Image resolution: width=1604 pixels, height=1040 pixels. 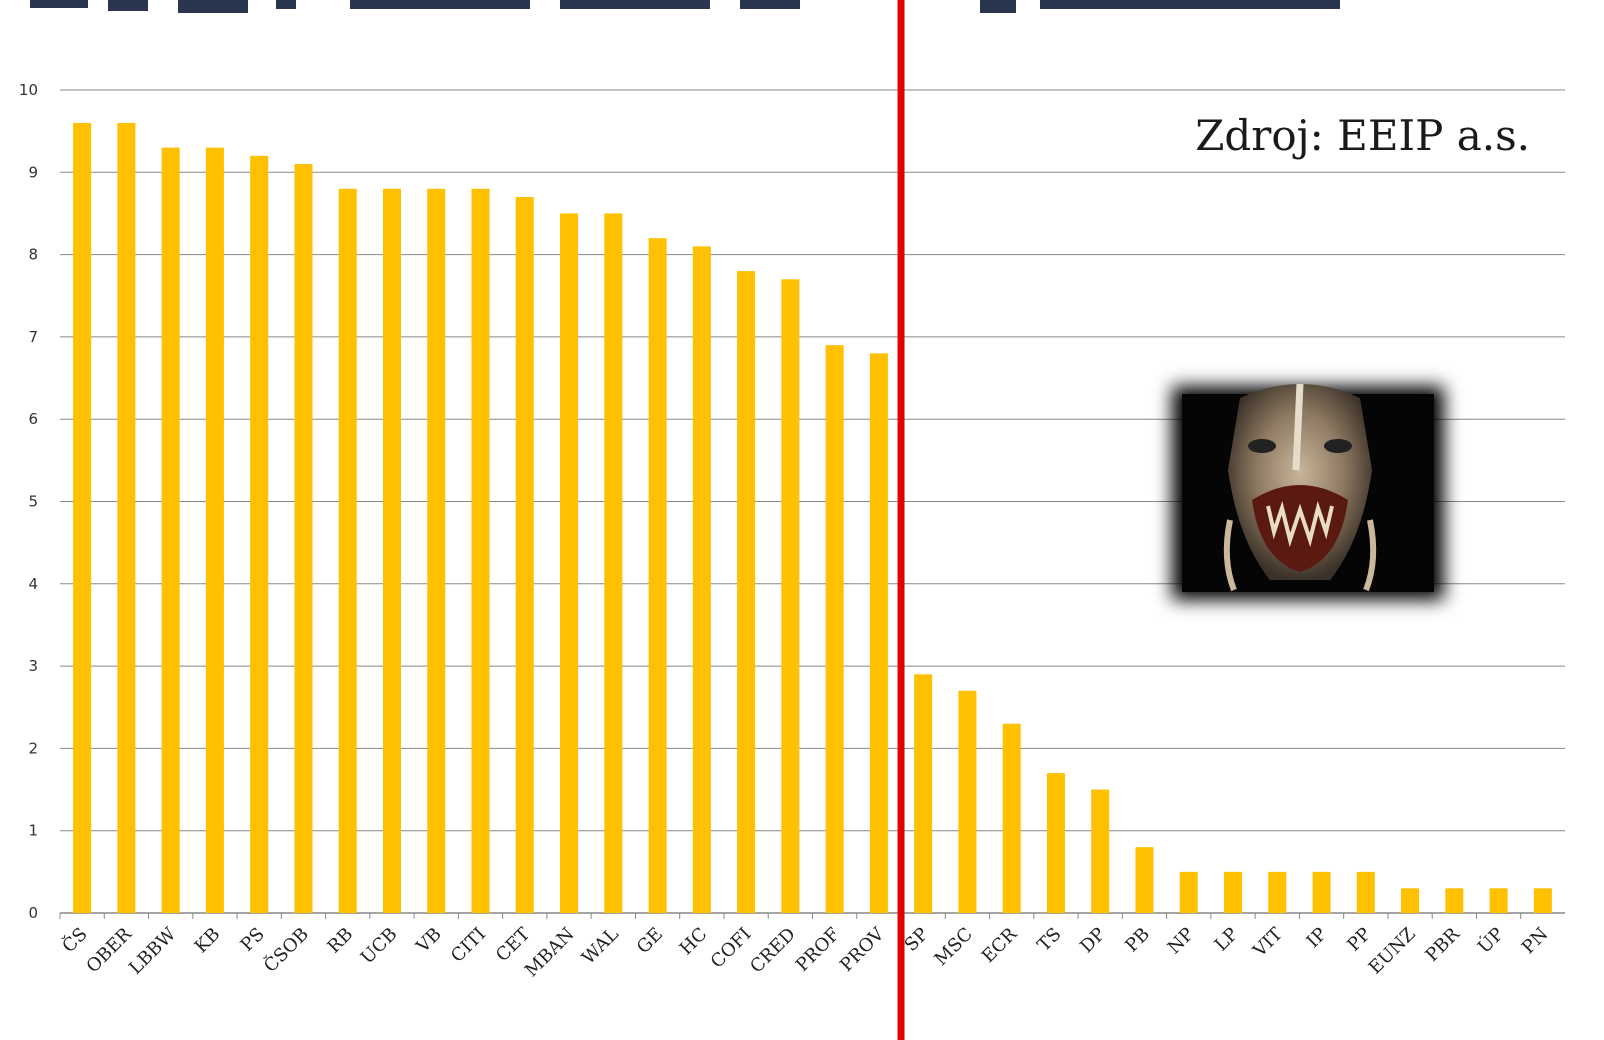 What do you see at coordinates (1317, 938) in the screenshot?
I see `x-tick-label: IP` at bounding box center [1317, 938].